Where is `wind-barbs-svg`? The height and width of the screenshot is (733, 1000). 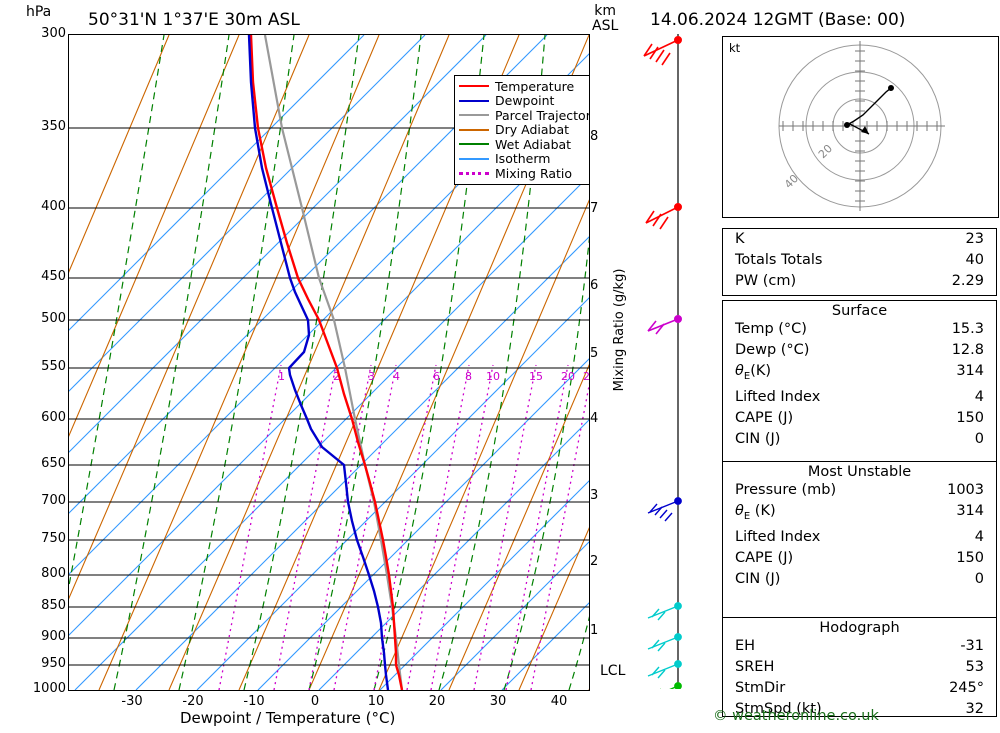 wind-barbs-svg is located at coordinates (662, 367).